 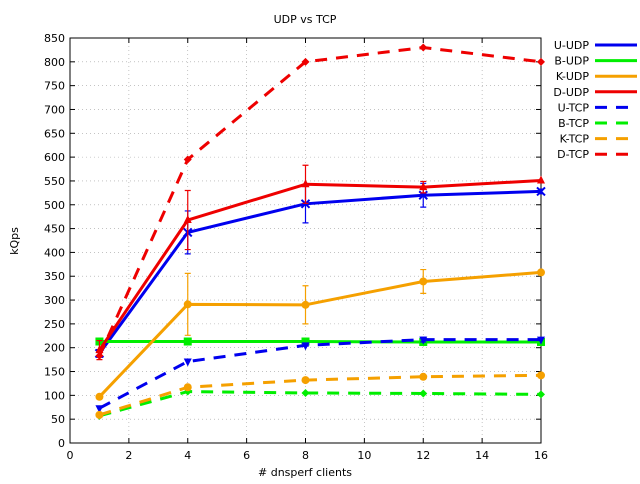 I want to click on y-tick-label: 200, so click(x=54, y=348).